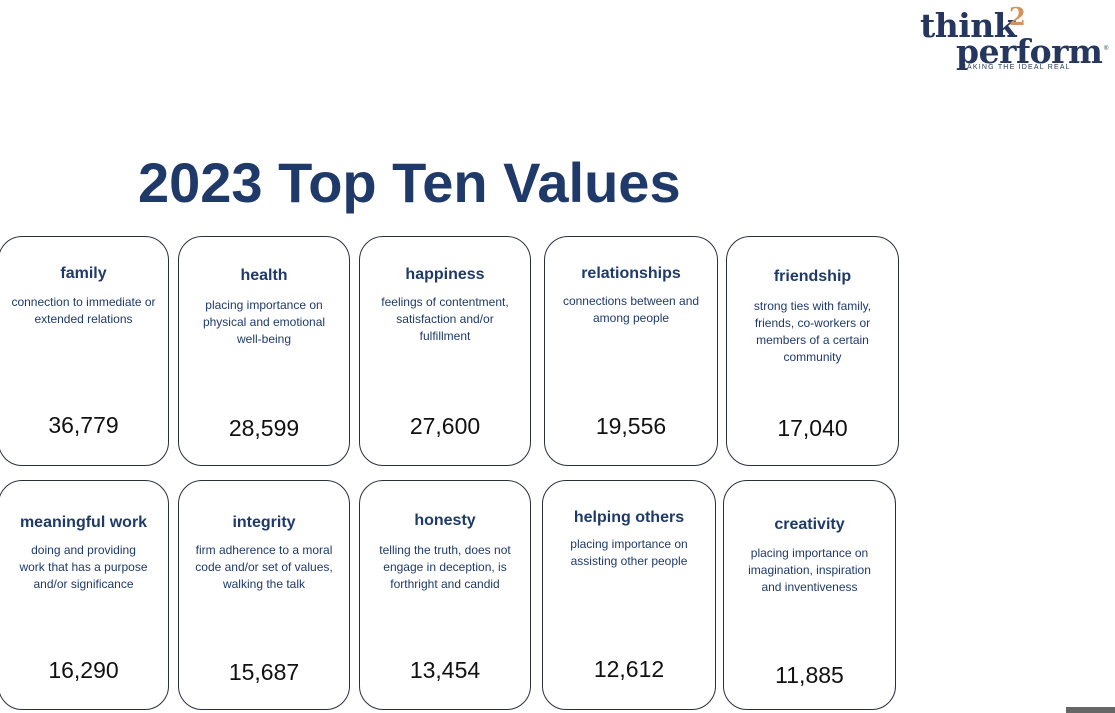  Describe the element at coordinates (409, 182) in the screenshot. I see `slide-title: 2023 Top Ten Values` at that location.